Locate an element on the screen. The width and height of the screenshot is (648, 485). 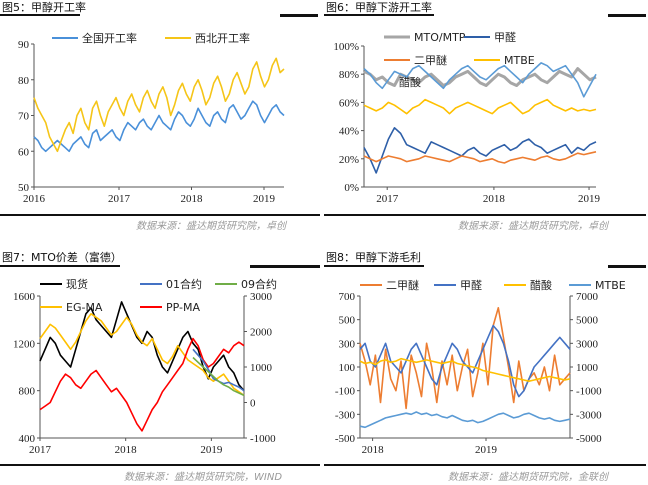
y-tick-label: 800 is located at coordinates (27, 392).